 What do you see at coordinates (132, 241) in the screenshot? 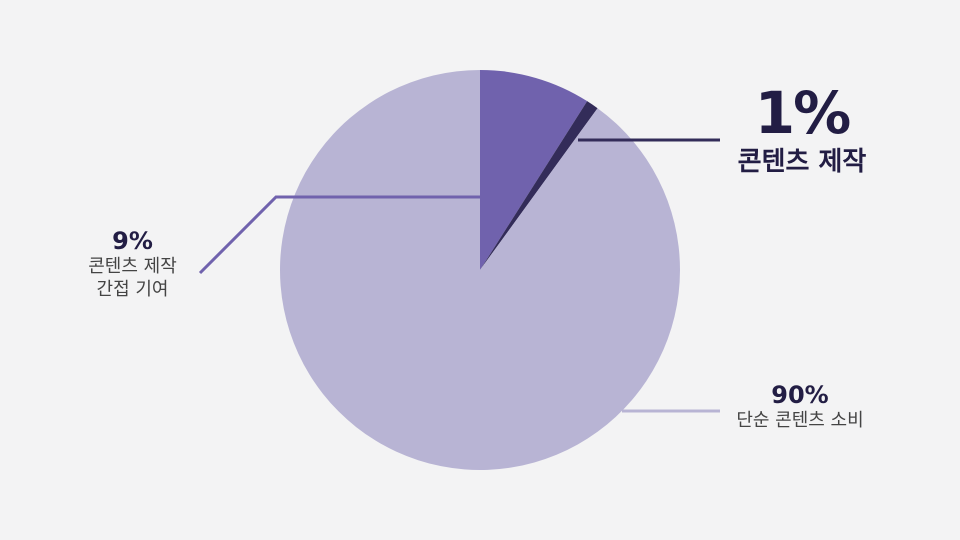
I see `slice-percent: 9%` at bounding box center [132, 241].